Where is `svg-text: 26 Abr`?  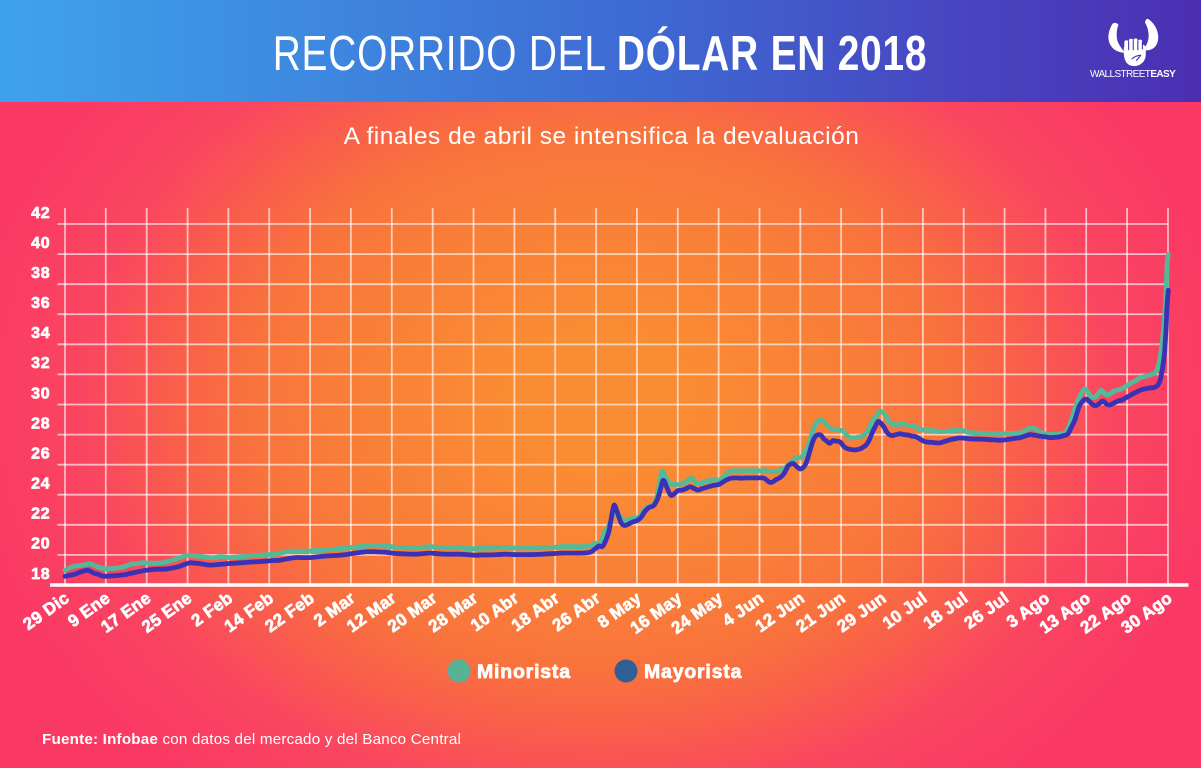 svg-text: 26 Abr is located at coordinates (576, 611).